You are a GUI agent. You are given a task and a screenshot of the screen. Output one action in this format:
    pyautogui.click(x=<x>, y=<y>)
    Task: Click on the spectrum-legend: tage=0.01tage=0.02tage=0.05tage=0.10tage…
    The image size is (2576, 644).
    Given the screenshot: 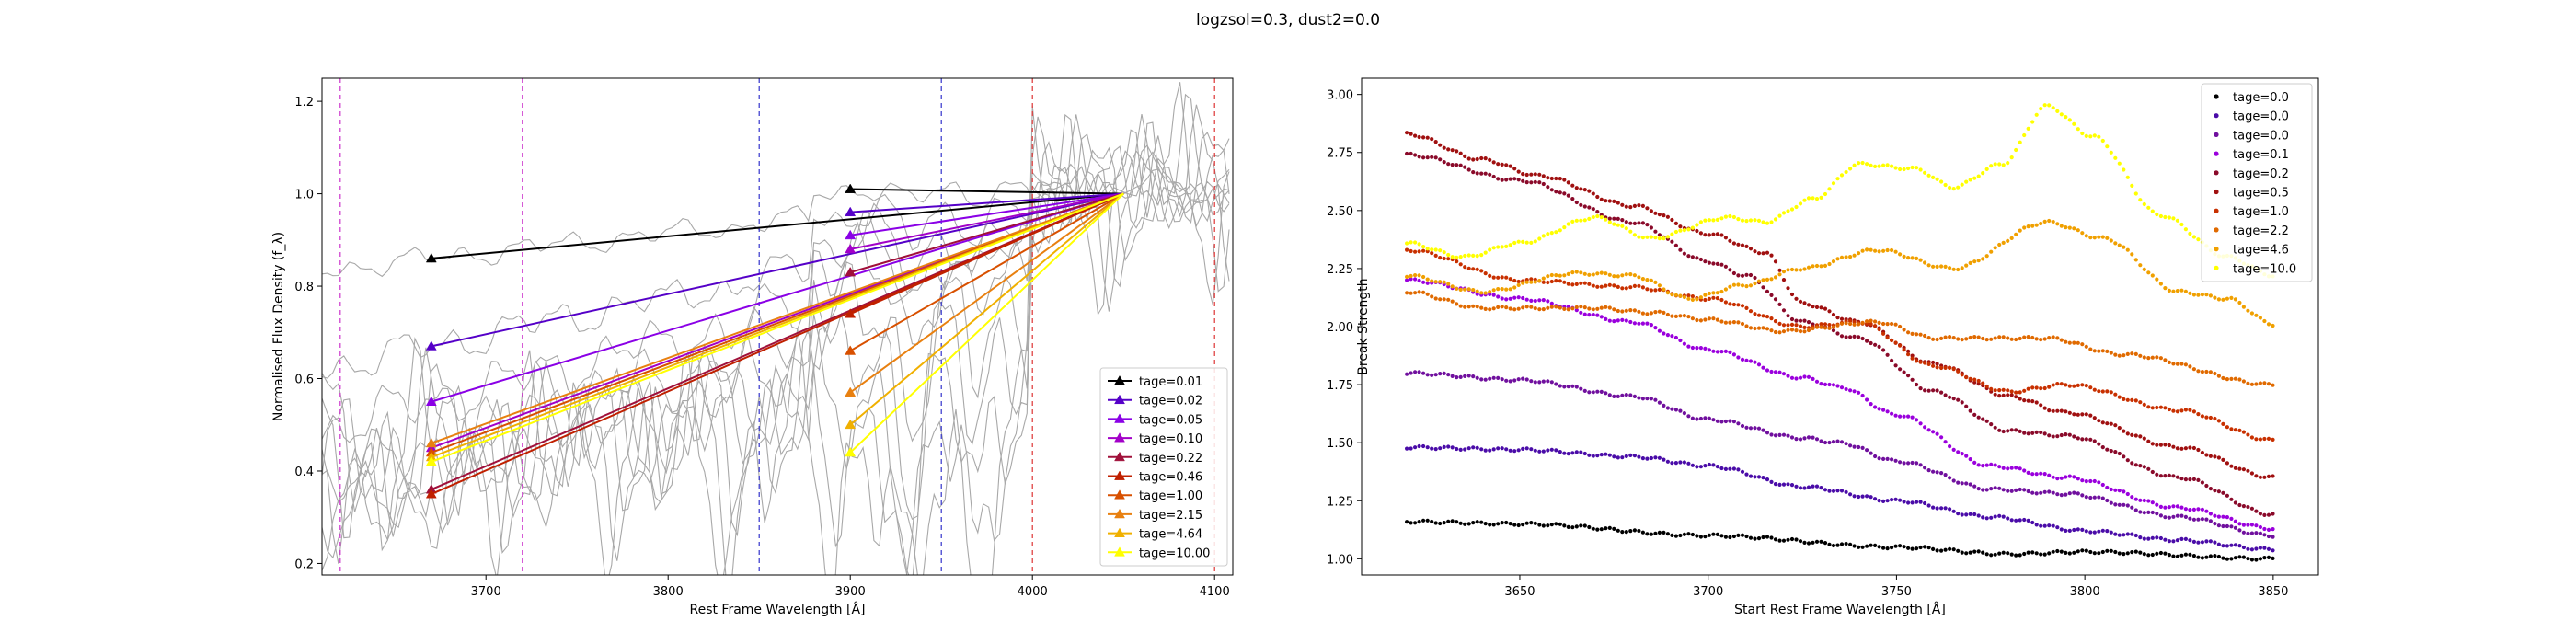 What is the action you would take?
    pyautogui.click(x=1163, y=467)
    